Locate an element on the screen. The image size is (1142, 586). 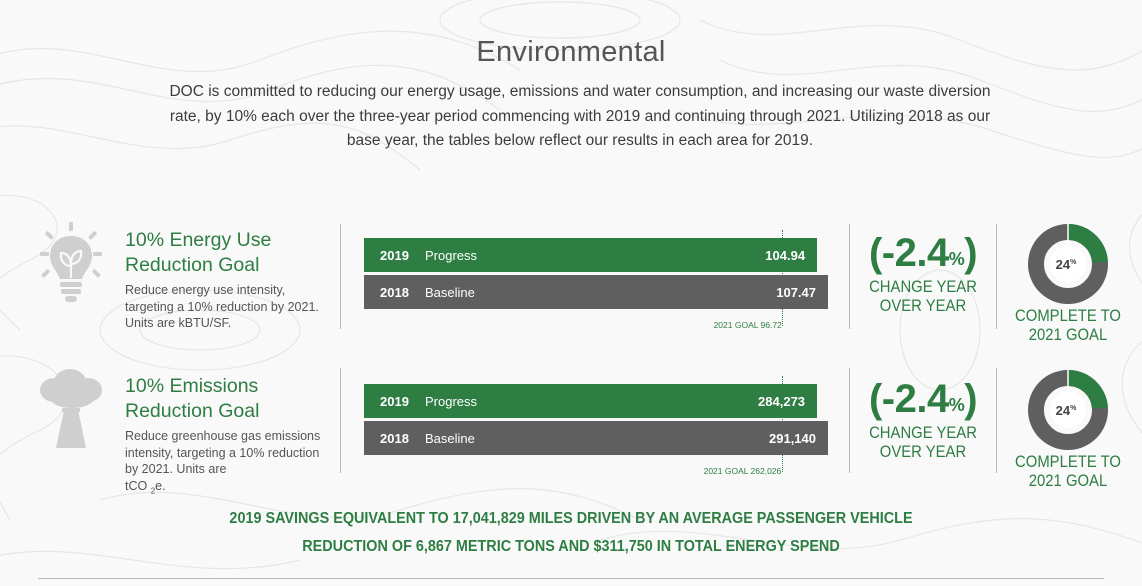
goal-label: 2021 GOAL 96.72 is located at coordinates (747, 325).